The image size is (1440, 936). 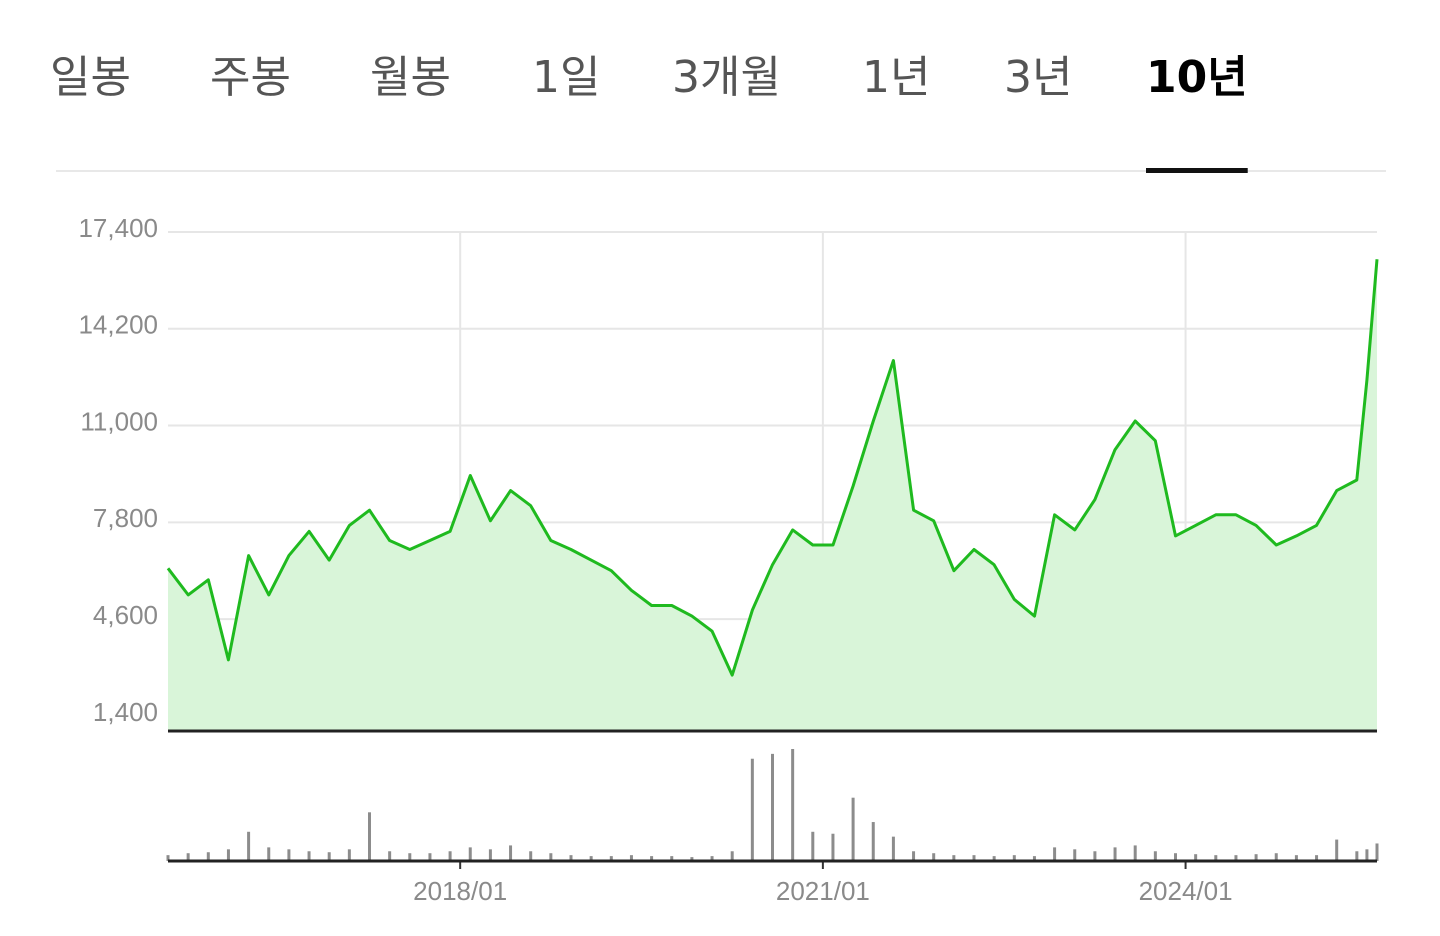 What do you see at coordinates (1038, 77) in the screenshot?
I see `period-tab: 3년` at bounding box center [1038, 77].